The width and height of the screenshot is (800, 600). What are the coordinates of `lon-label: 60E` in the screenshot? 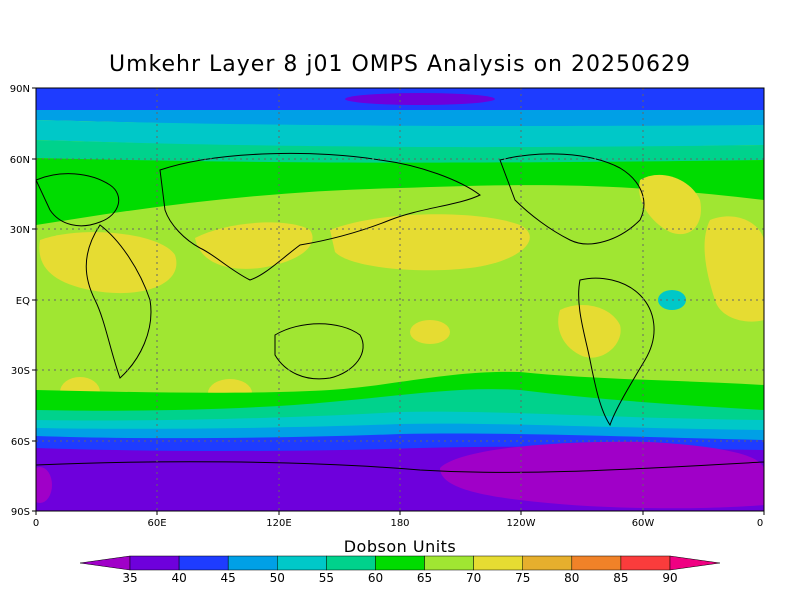 It's located at (156, 523).